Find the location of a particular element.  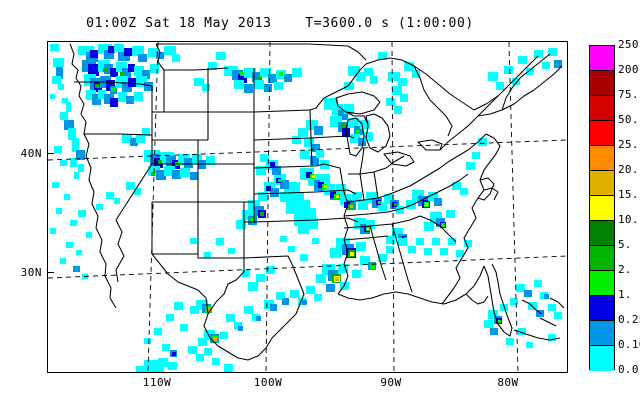

colorbar is located at coordinates (602, 208).